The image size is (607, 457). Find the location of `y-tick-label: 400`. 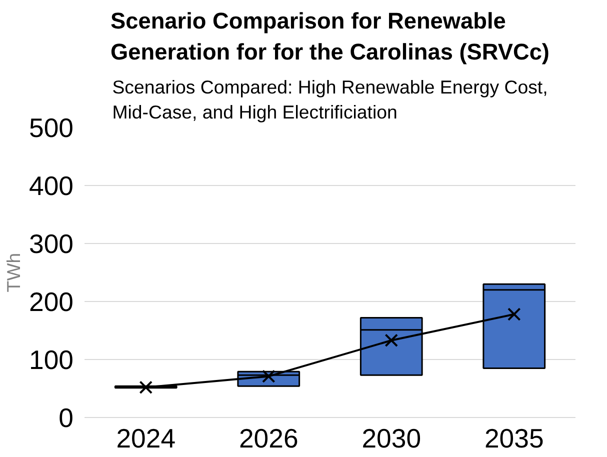

y-tick-label: 400 is located at coordinates (51, 186).